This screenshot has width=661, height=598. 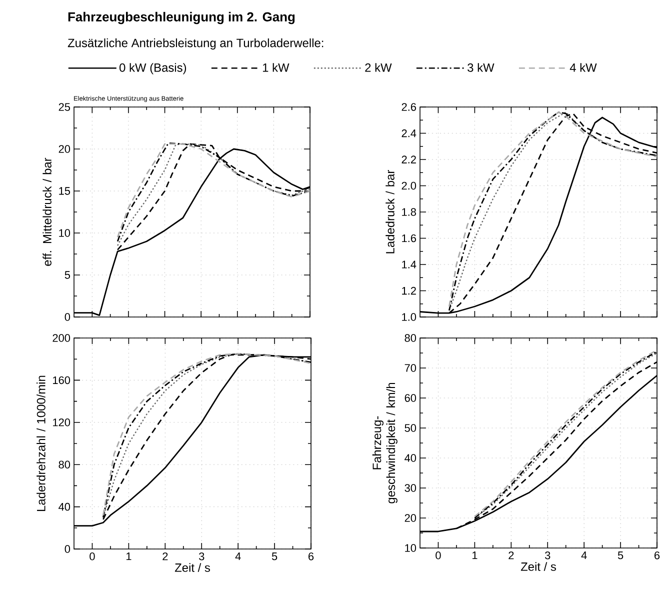 What do you see at coordinates (409, 107) in the screenshot?
I see `y-tick-label: 2.6` at bounding box center [409, 107].